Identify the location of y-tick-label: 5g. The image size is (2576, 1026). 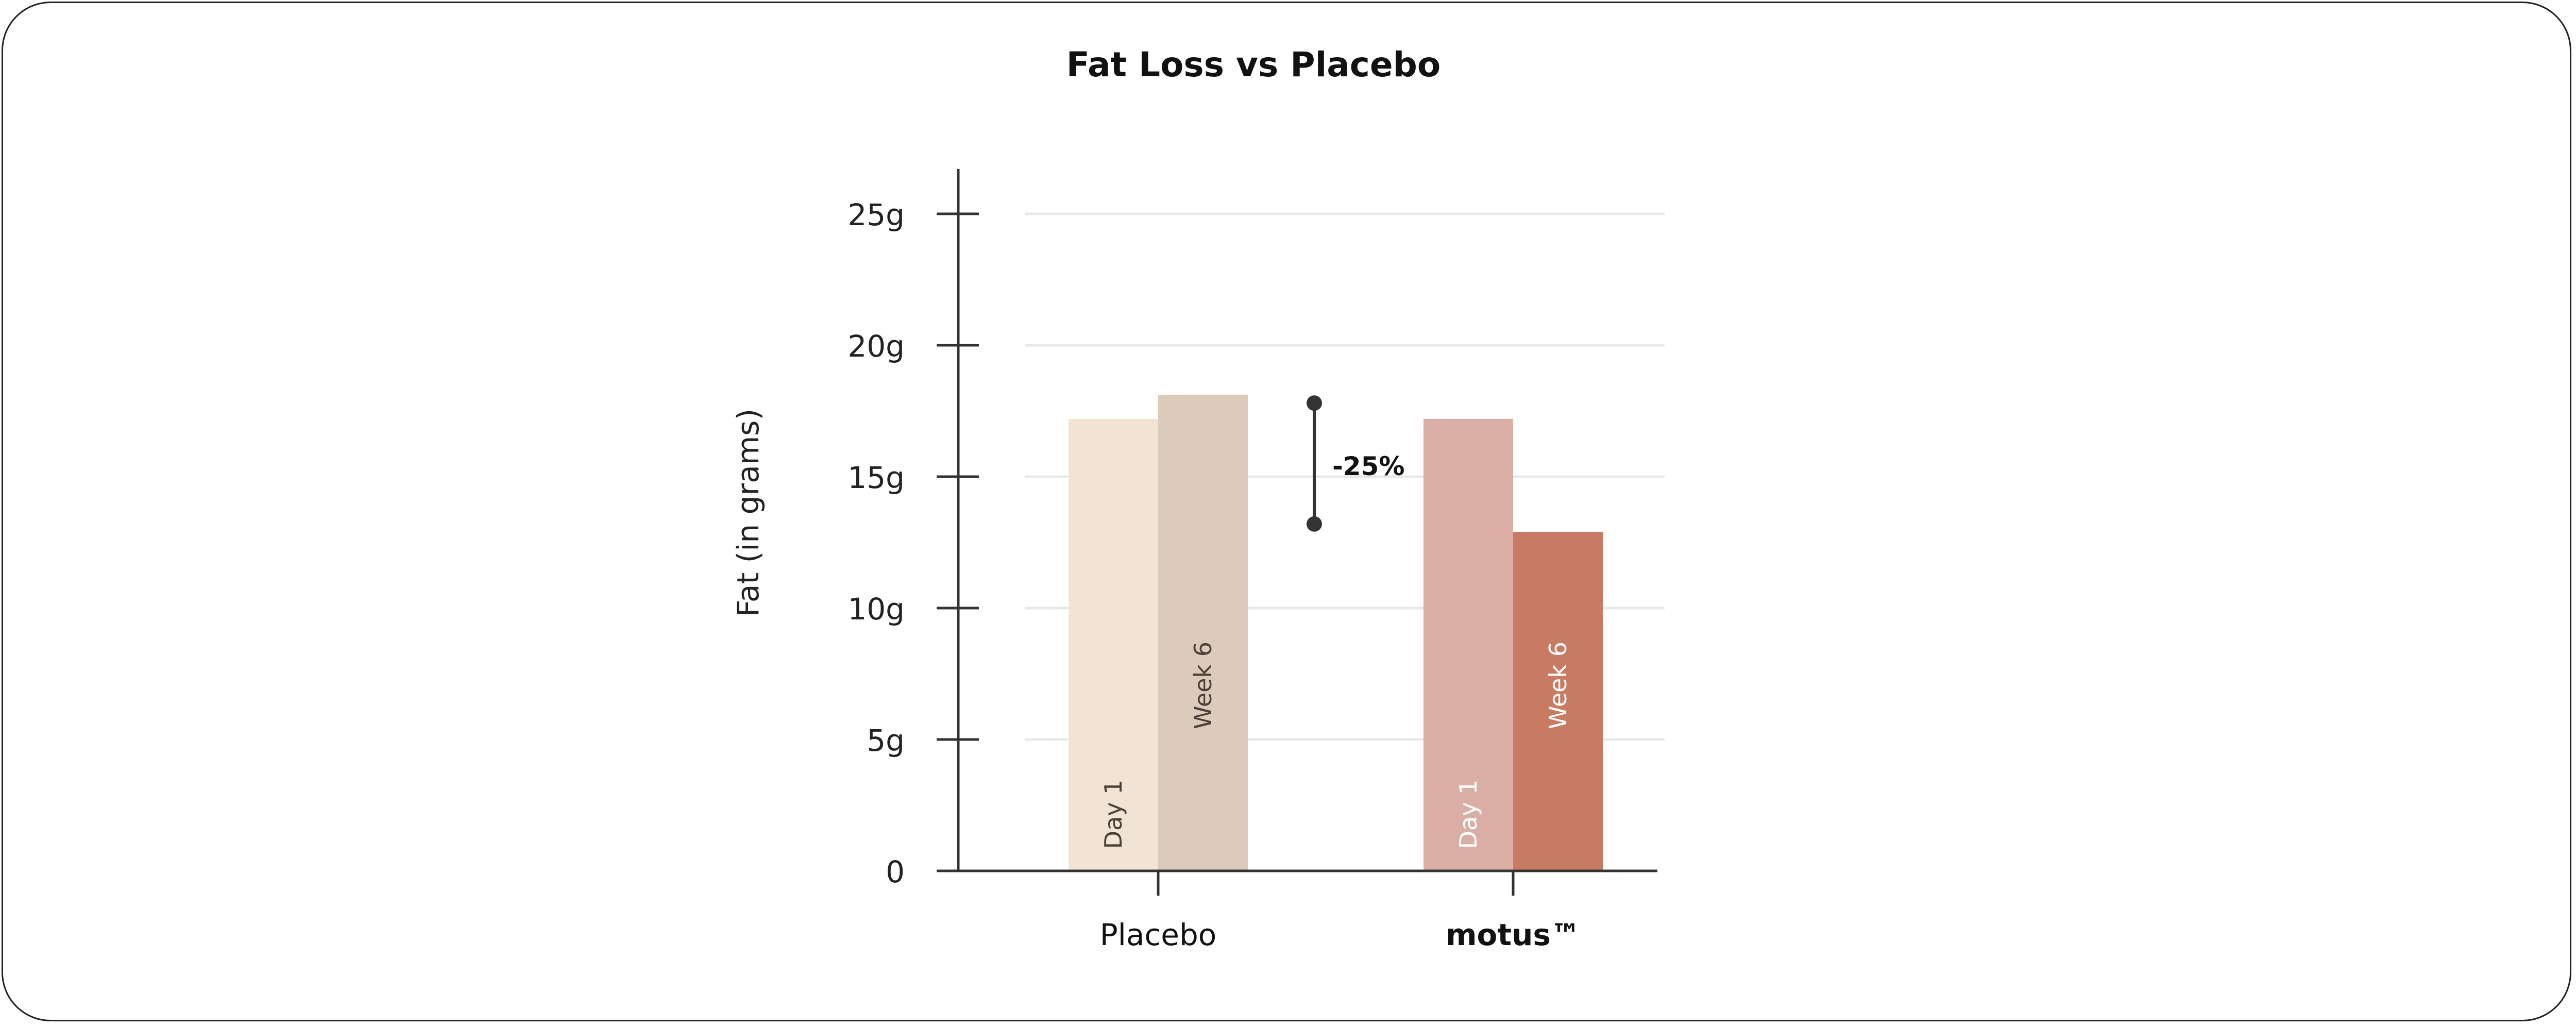
(886, 741).